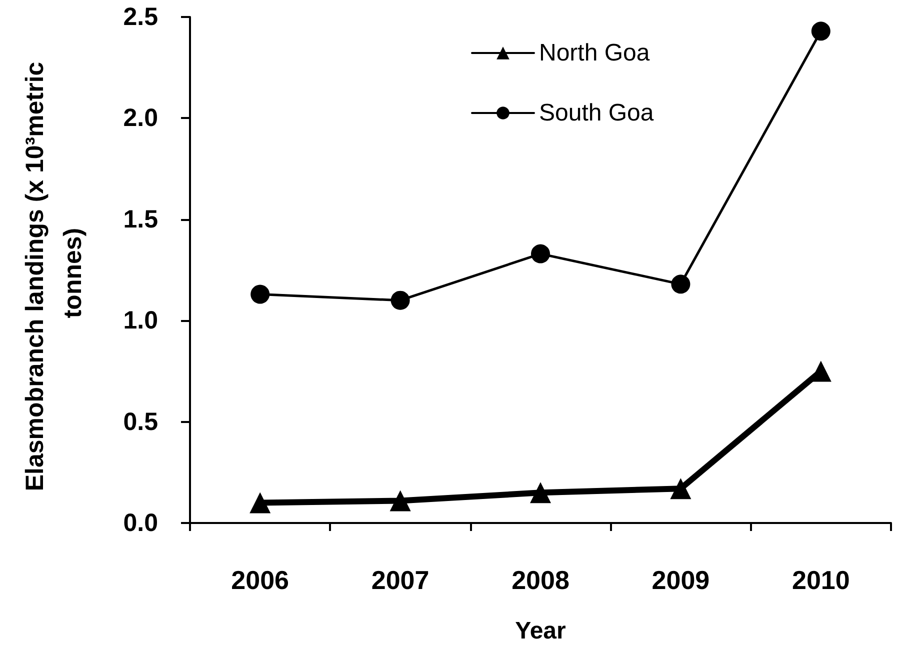 The image size is (897, 648). What do you see at coordinates (140, 422) in the screenshot?
I see `y-tick-label: 0.5` at bounding box center [140, 422].